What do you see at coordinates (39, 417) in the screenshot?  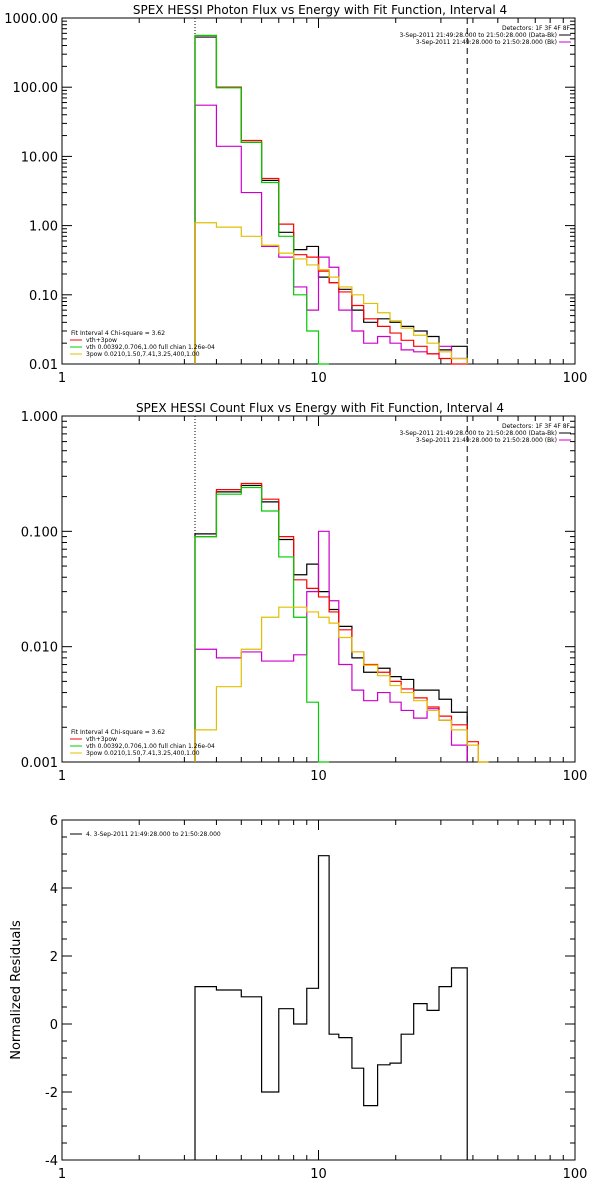 I see `count-flux-y-tick-label: 1.000` at bounding box center [39, 417].